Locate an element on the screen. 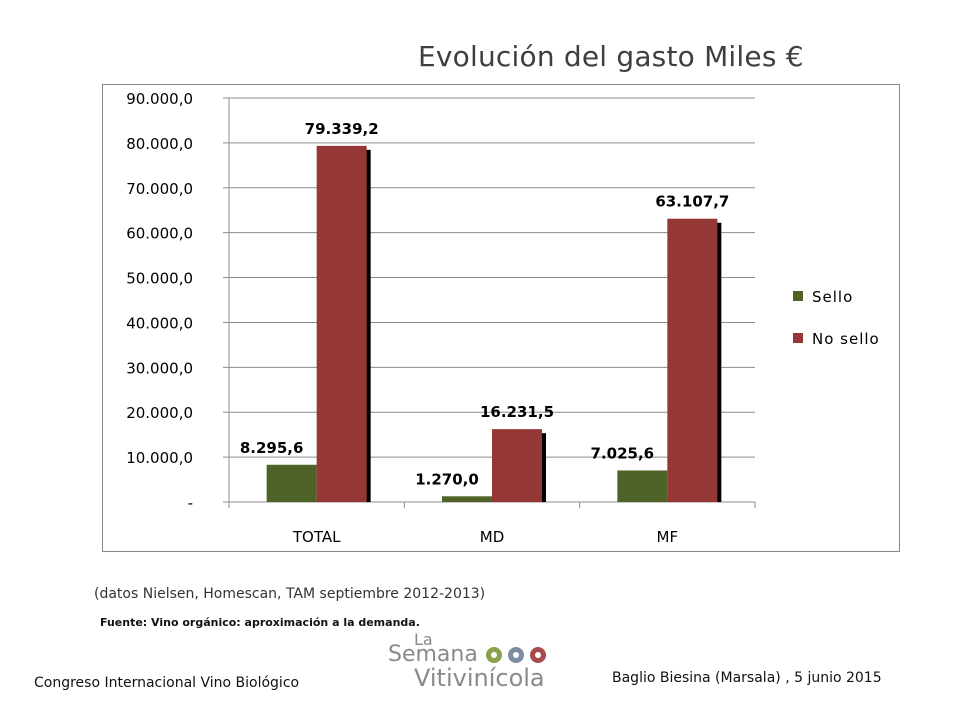 This screenshot has height=720, width=960. data-label-sello-mf: 7.025,6 is located at coordinates (623, 453).